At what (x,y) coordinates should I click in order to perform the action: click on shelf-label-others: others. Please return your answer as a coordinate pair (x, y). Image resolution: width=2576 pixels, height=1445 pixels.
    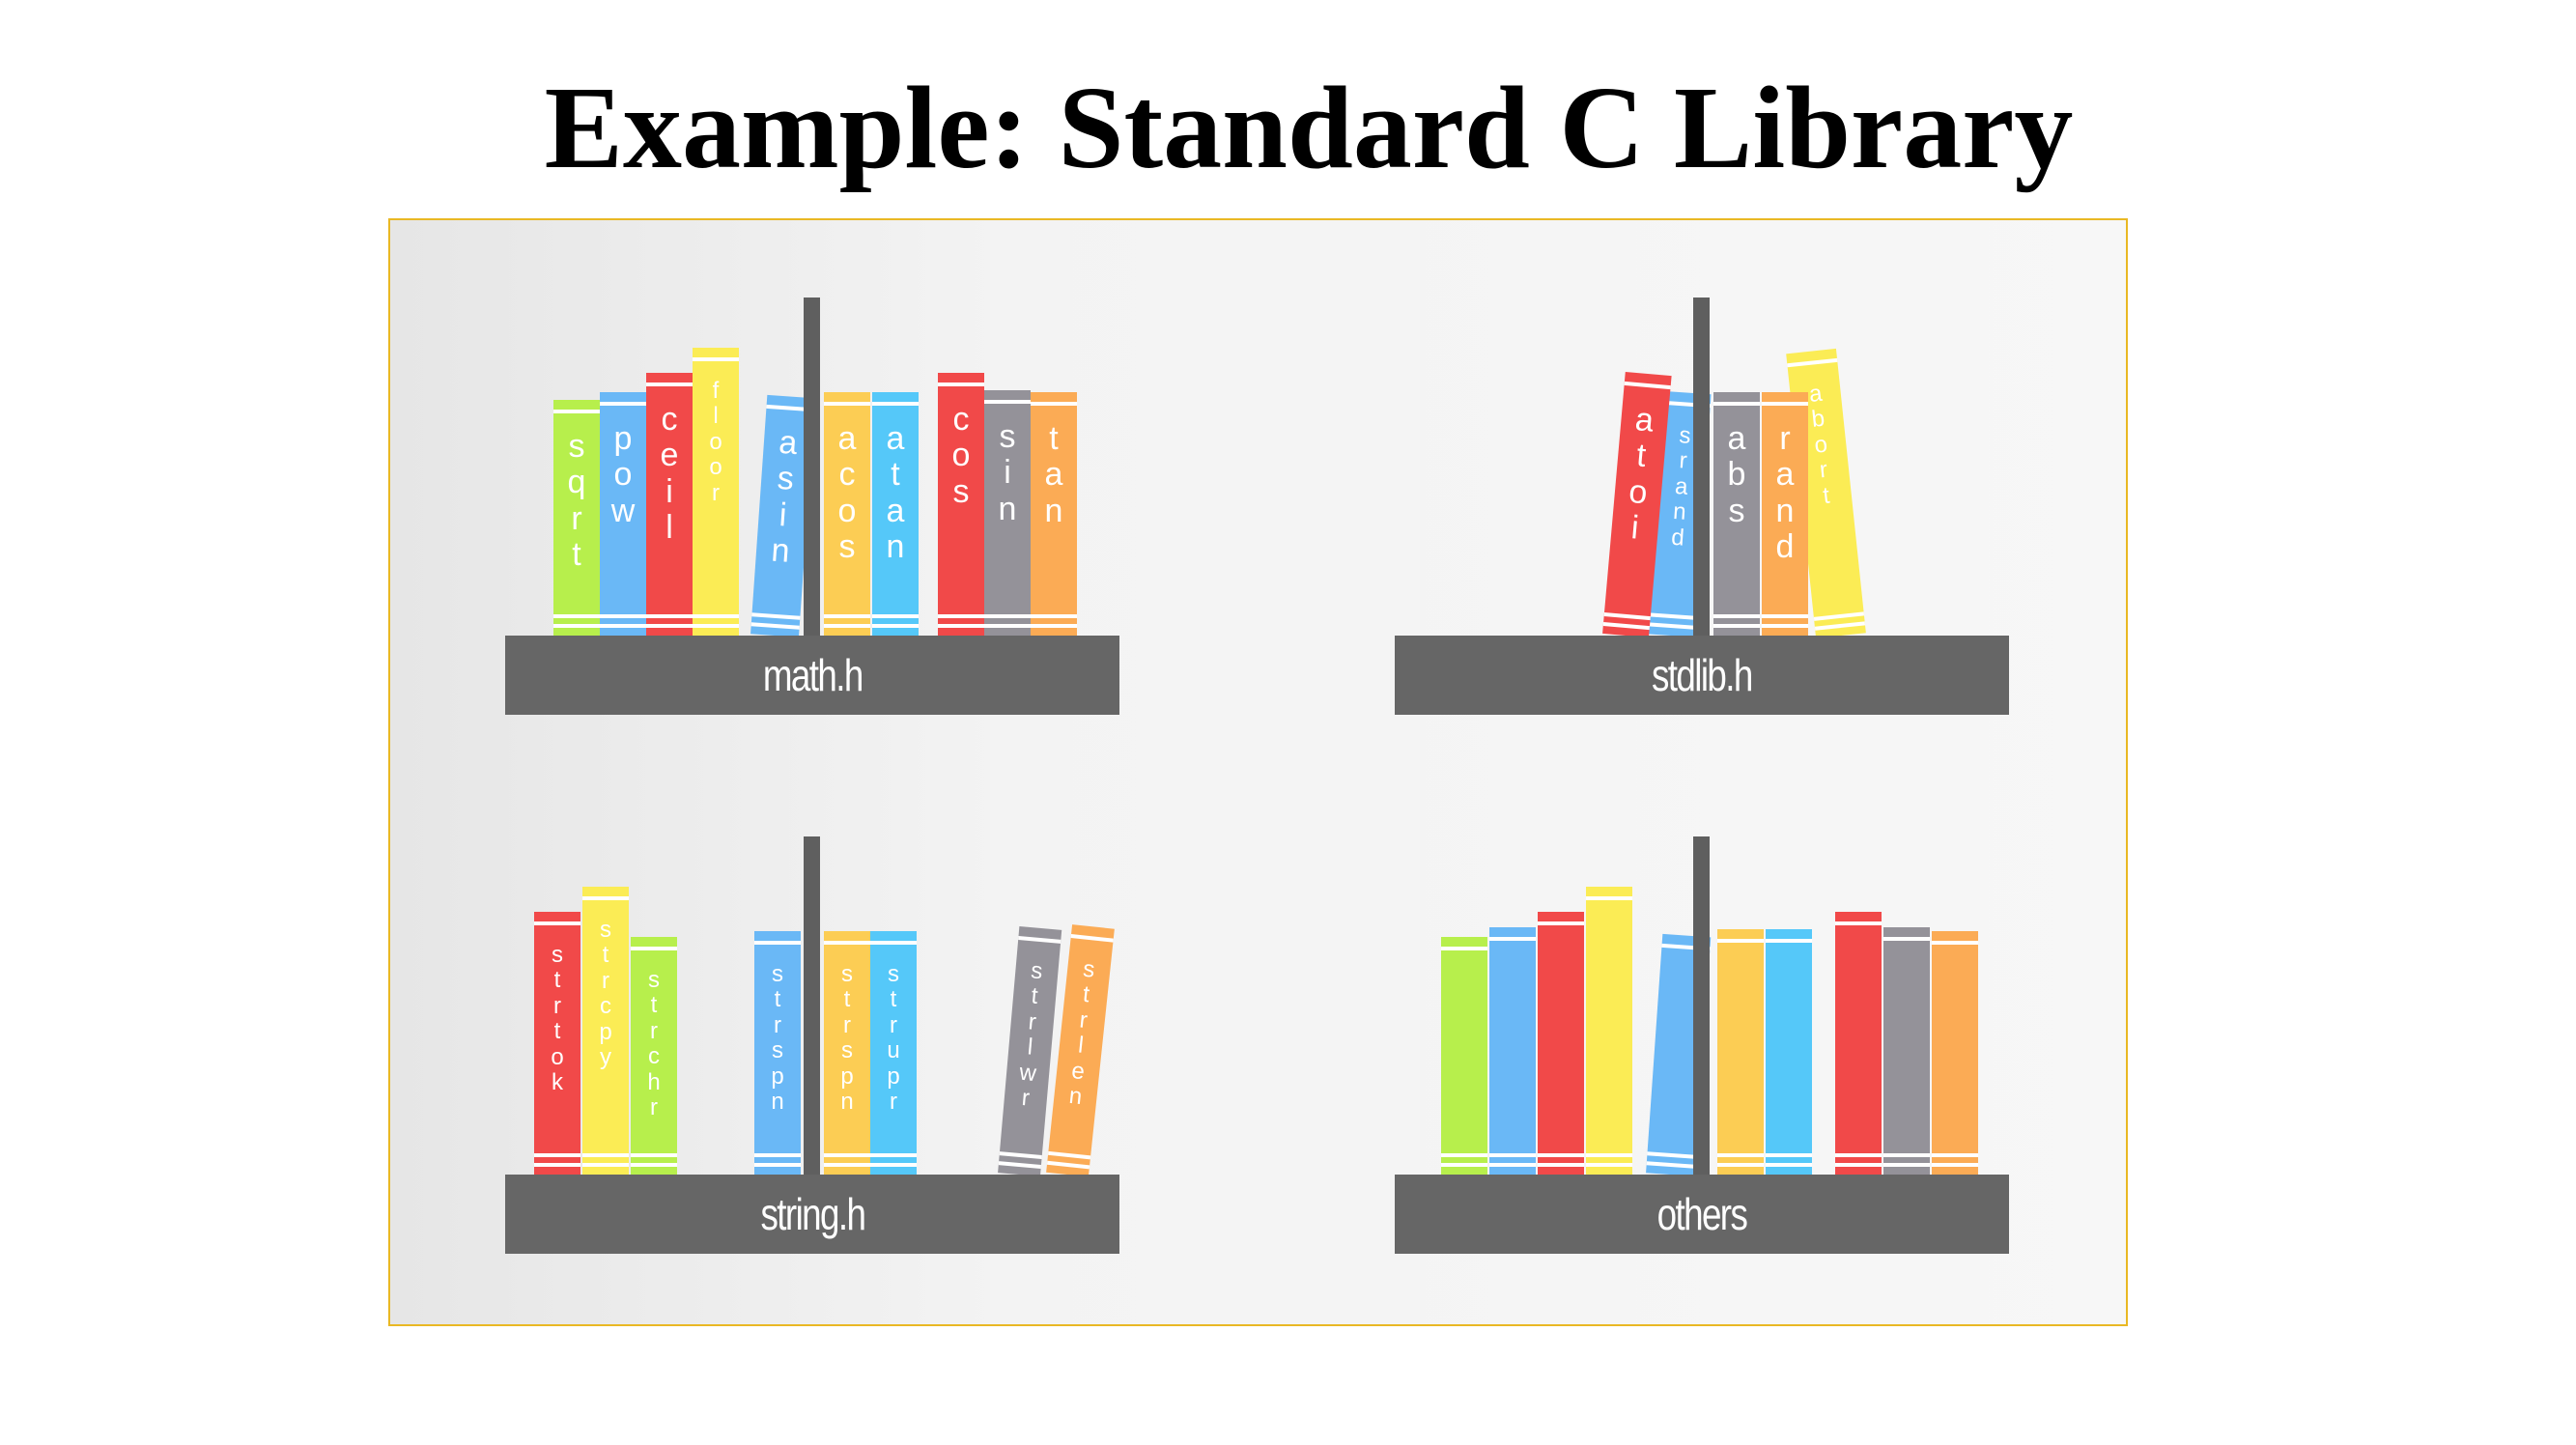
    Looking at the image, I should click on (1702, 1214).